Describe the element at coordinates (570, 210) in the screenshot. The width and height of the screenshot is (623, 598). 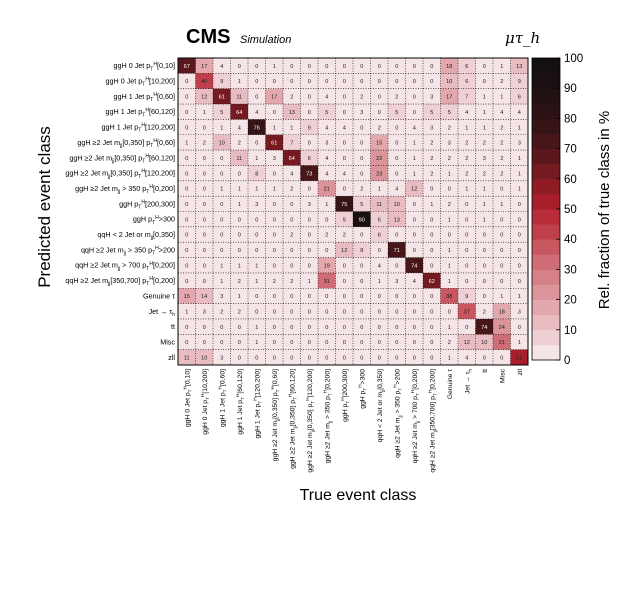
I see `colorbar-tick-label: 50` at that location.